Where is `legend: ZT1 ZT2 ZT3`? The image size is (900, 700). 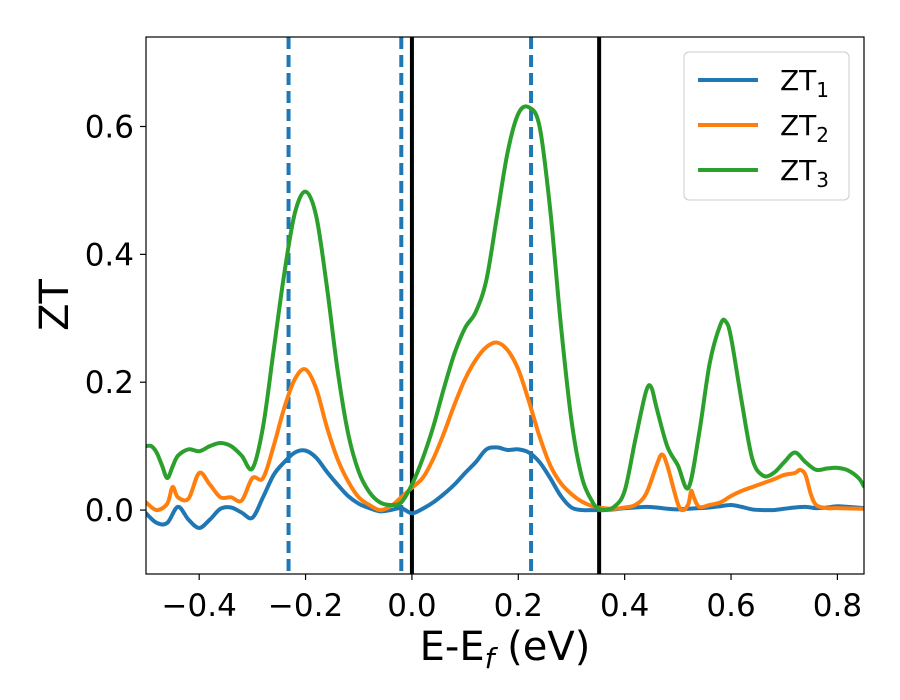
legend: ZT1 ZT2 ZT3 is located at coordinates (766, 126).